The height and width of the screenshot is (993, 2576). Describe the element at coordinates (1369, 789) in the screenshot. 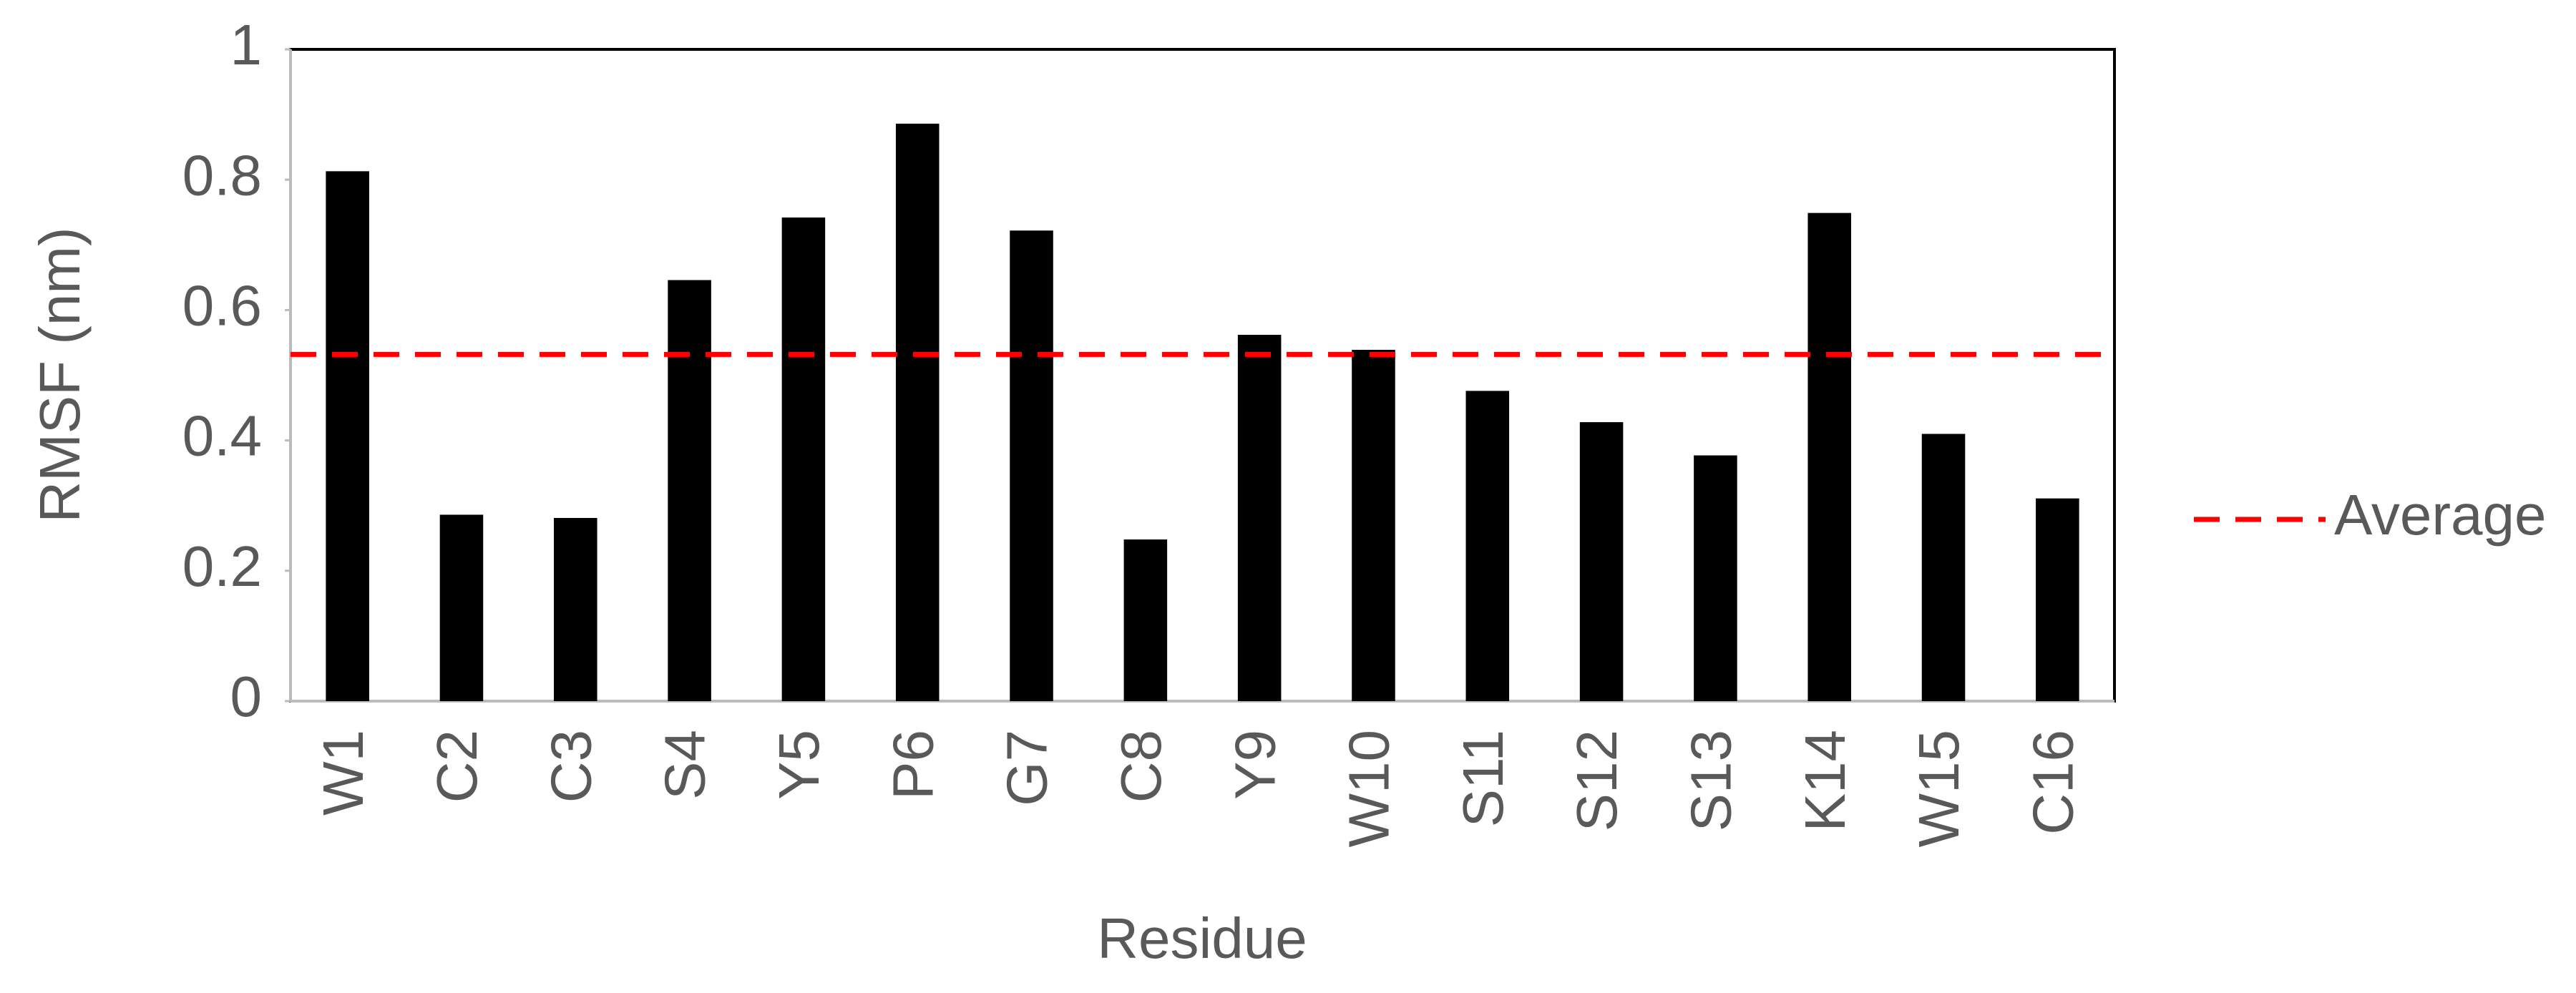

I see `x-tick-label: W10` at that location.